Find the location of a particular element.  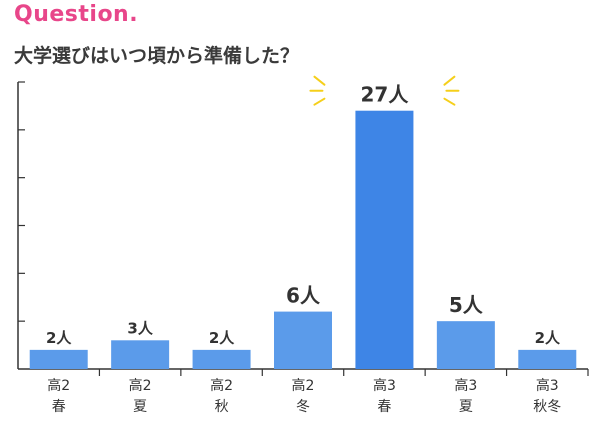

data-label: 5人 is located at coordinates (466, 305).